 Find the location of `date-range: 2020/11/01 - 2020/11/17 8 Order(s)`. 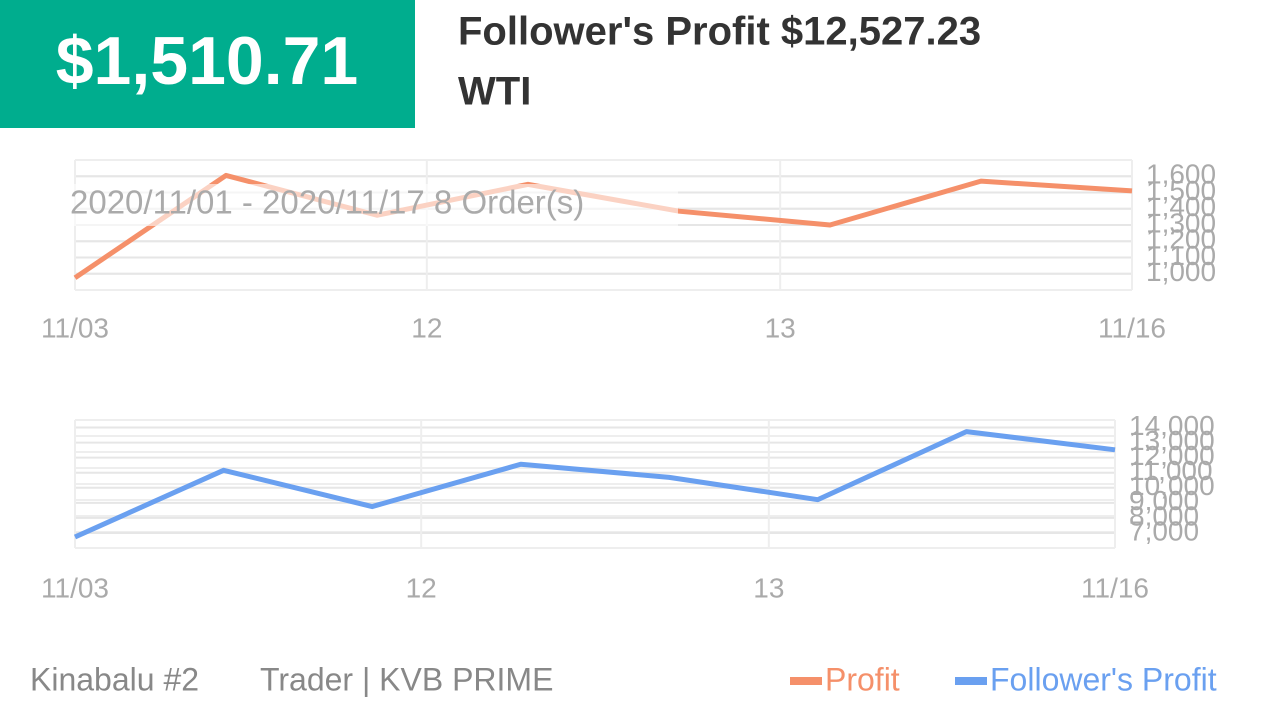

date-range: 2020/11/01 - 2020/11/17 8 Order(s) is located at coordinates (327, 202).